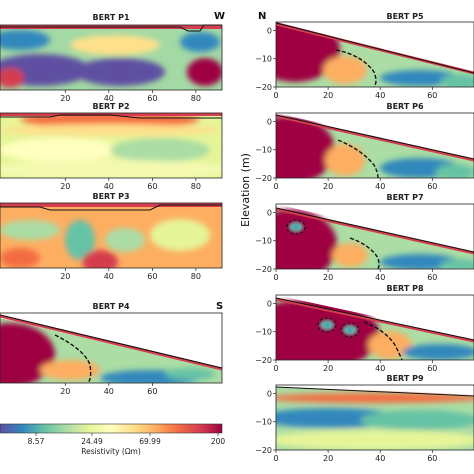  What do you see at coordinates (110, 17) in the screenshot?
I see `panel-title: BERT P1` at bounding box center [110, 17].